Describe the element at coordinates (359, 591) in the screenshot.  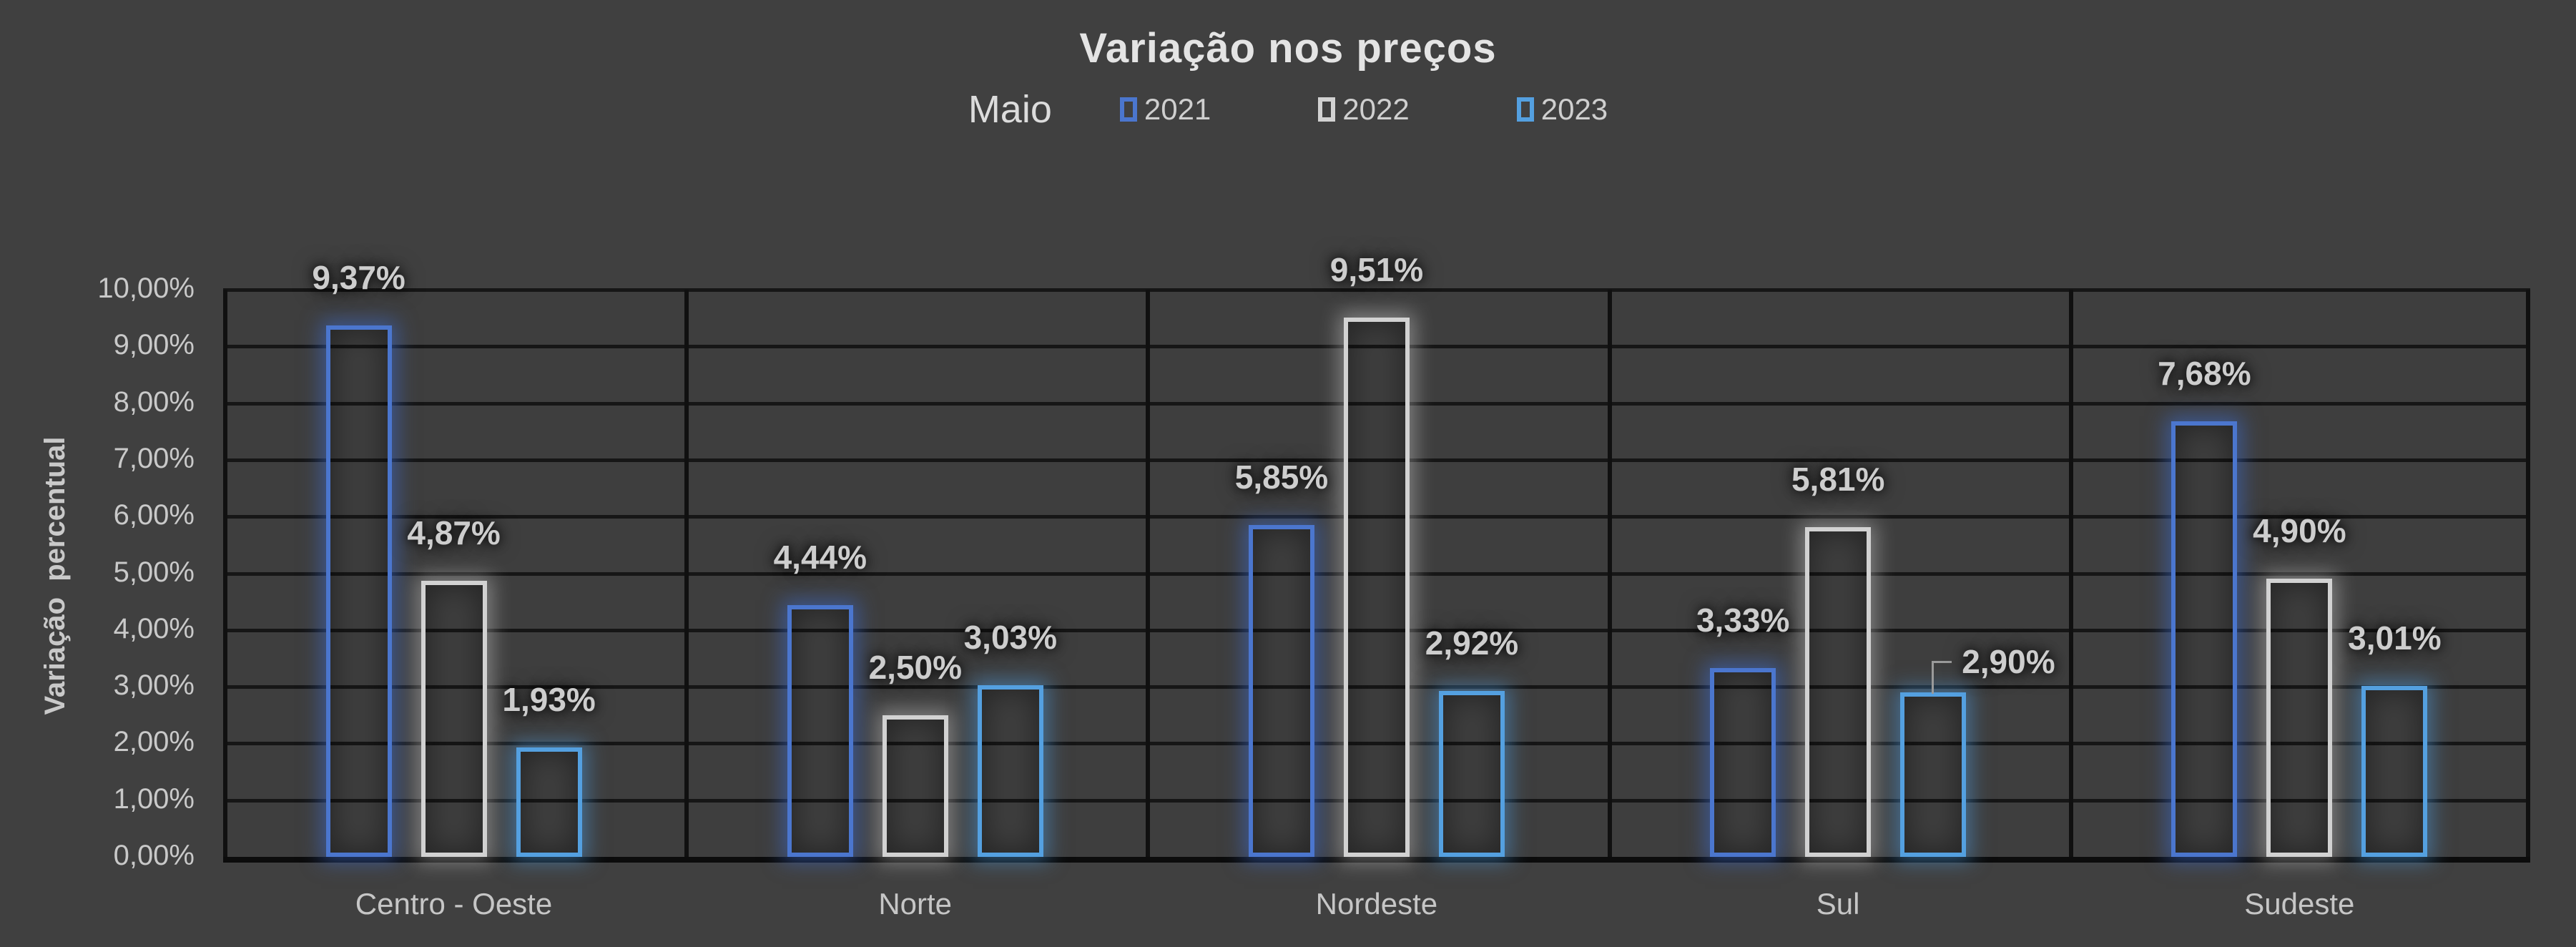
I see `bar-2021-centro-oeste` at that location.